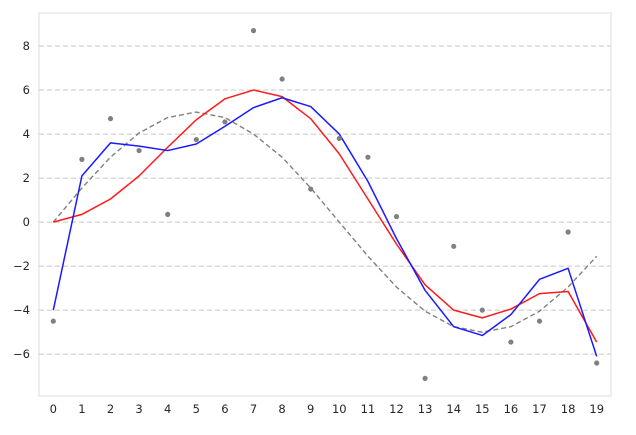 The width and height of the screenshot is (636, 435). What do you see at coordinates (26, 222) in the screenshot?
I see `y-tick-label: 0` at bounding box center [26, 222].